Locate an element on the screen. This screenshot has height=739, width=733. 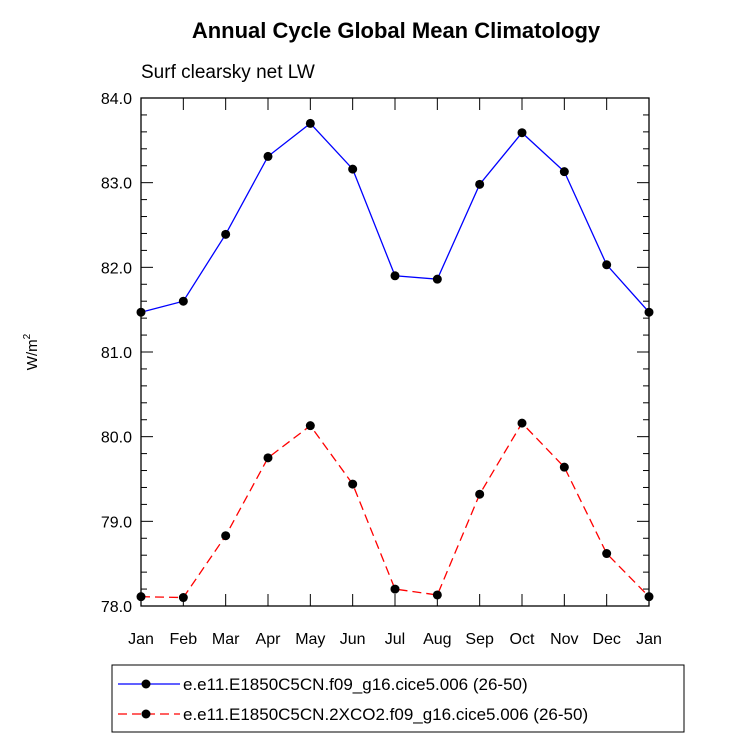
x-tick-label: Aug is located at coordinates (437, 639).